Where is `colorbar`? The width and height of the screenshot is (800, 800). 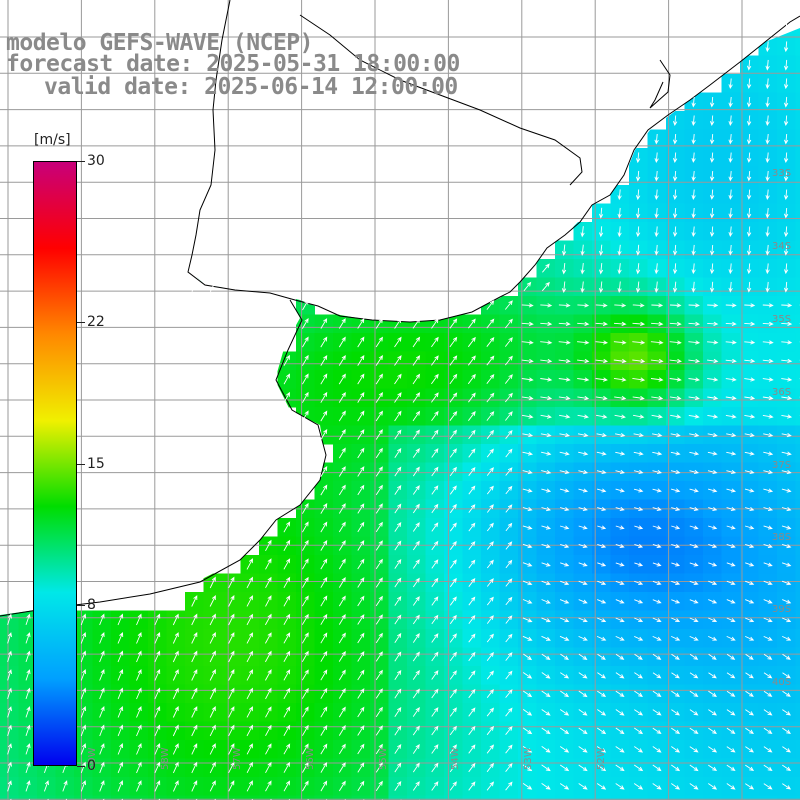
colorbar is located at coordinates (55, 463).